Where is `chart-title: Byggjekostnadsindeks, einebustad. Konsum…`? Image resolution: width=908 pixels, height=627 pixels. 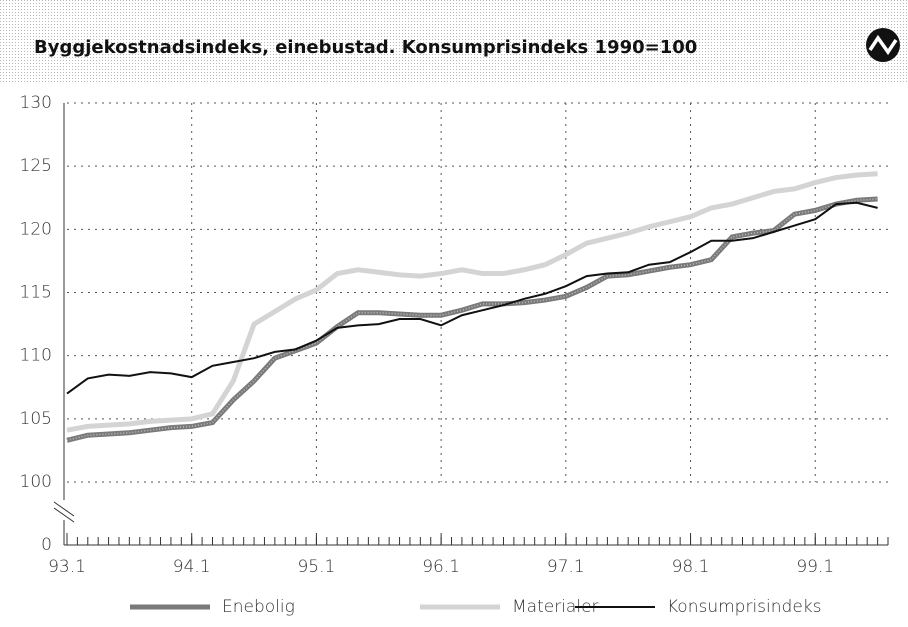 chart-title: Byggjekostnadsindeks, einebustad. Konsum… is located at coordinates (365, 47).